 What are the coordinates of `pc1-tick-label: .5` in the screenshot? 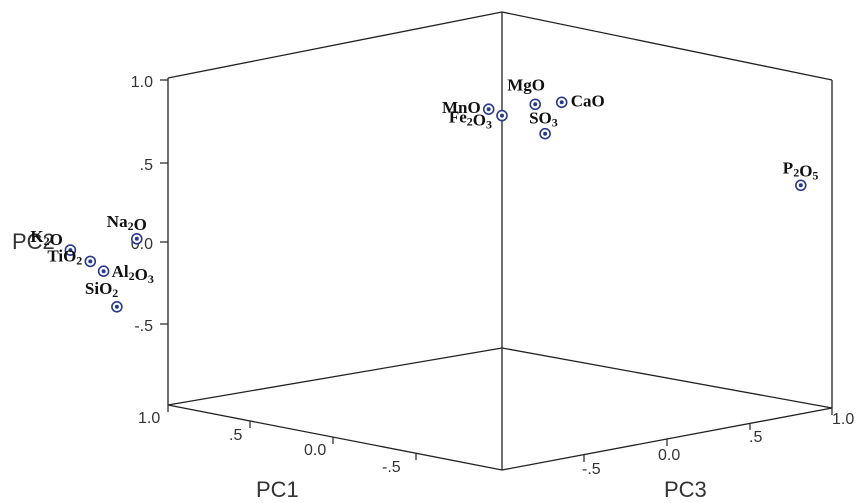 It's located at (235, 435).